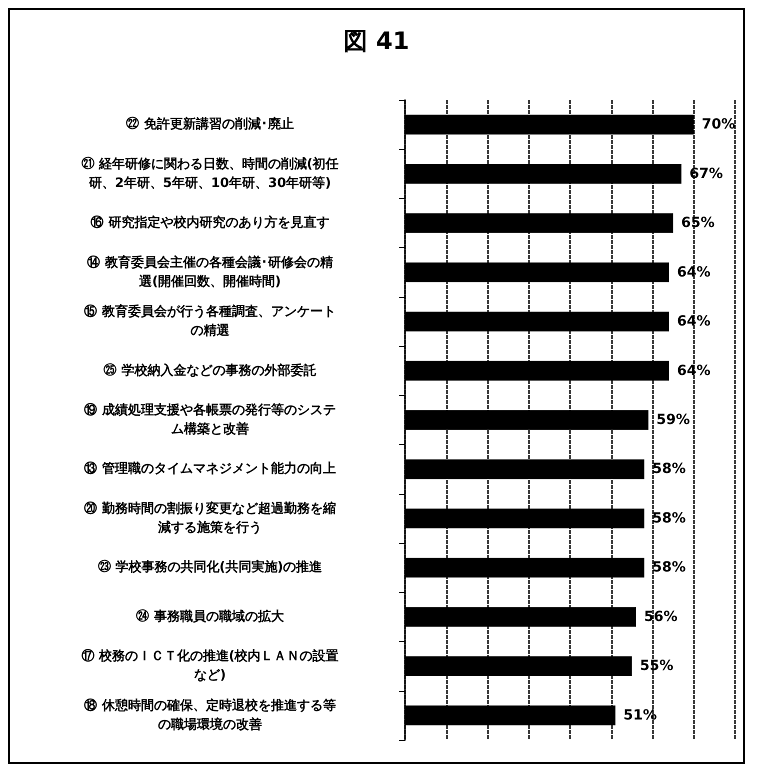 Image resolution: width=757 pixels, height=776 pixels. I want to click on data-label: 56%, so click(661, 616).